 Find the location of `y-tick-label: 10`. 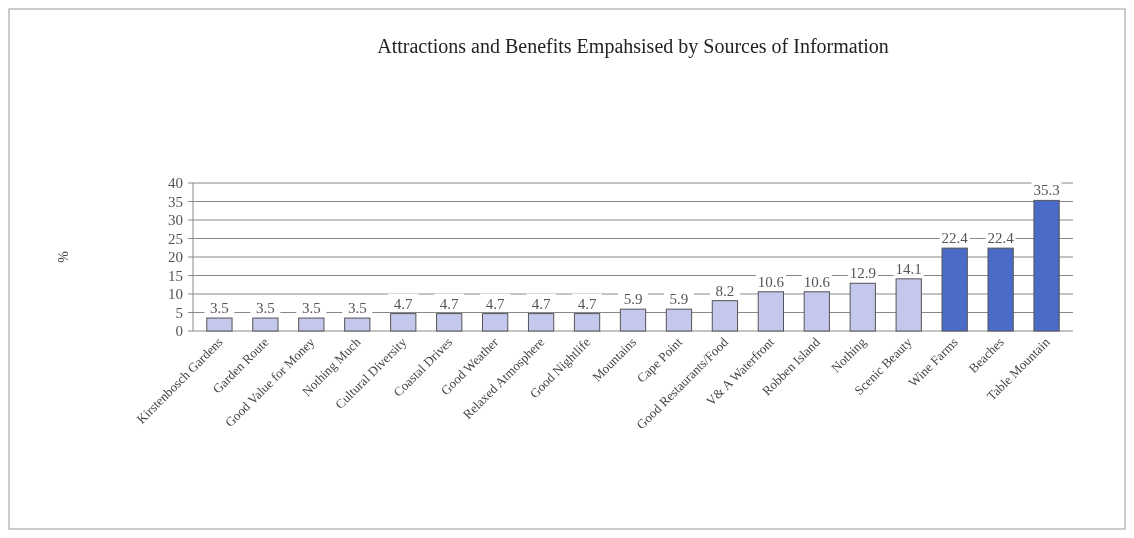

y-tick-label: 10 is located at coordinates (175, 294).